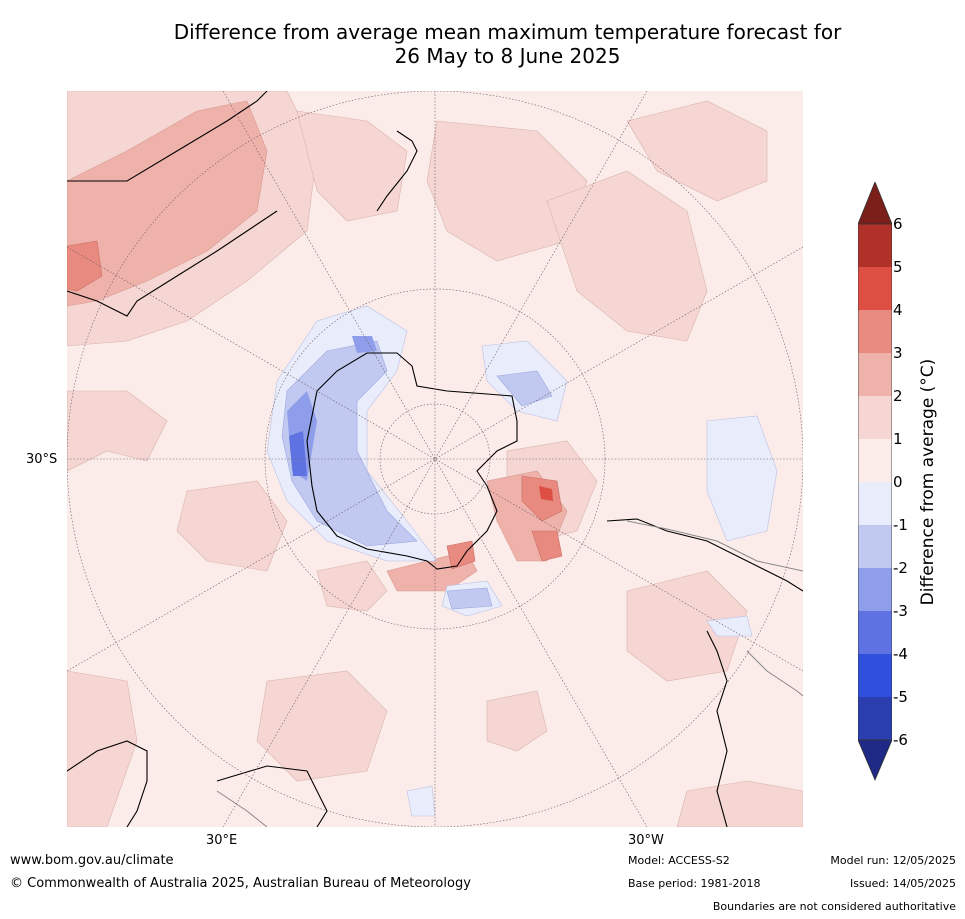 This screenshot has height=919, width=965. What do you see at coordinates (646, 840) in the screenshot?
I see `lon-label-30w: 30°W` at bounding box center [646, 840].